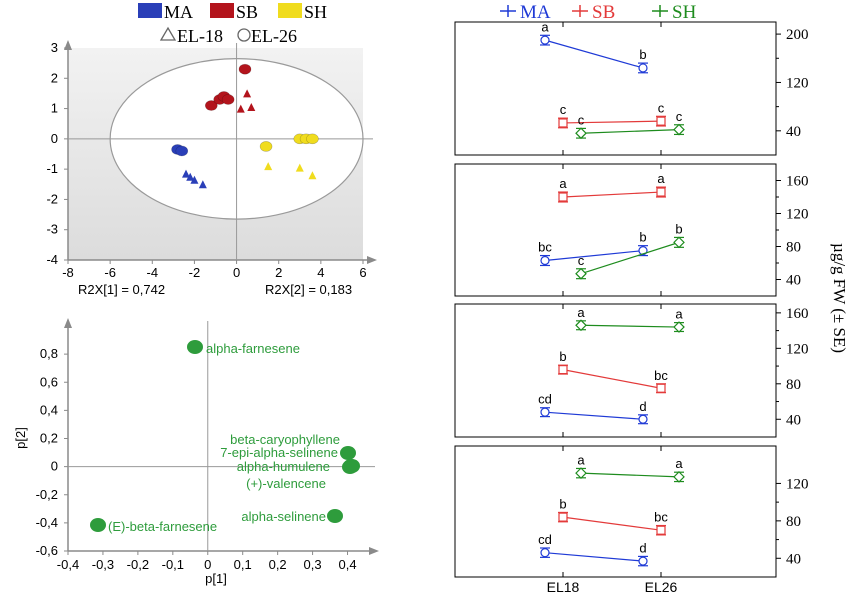 The height and width of the screenshot is (595, 850). Describe the element at coordinates (244, 35) in the screenshot. I see `legend-circle-icon` at that location.